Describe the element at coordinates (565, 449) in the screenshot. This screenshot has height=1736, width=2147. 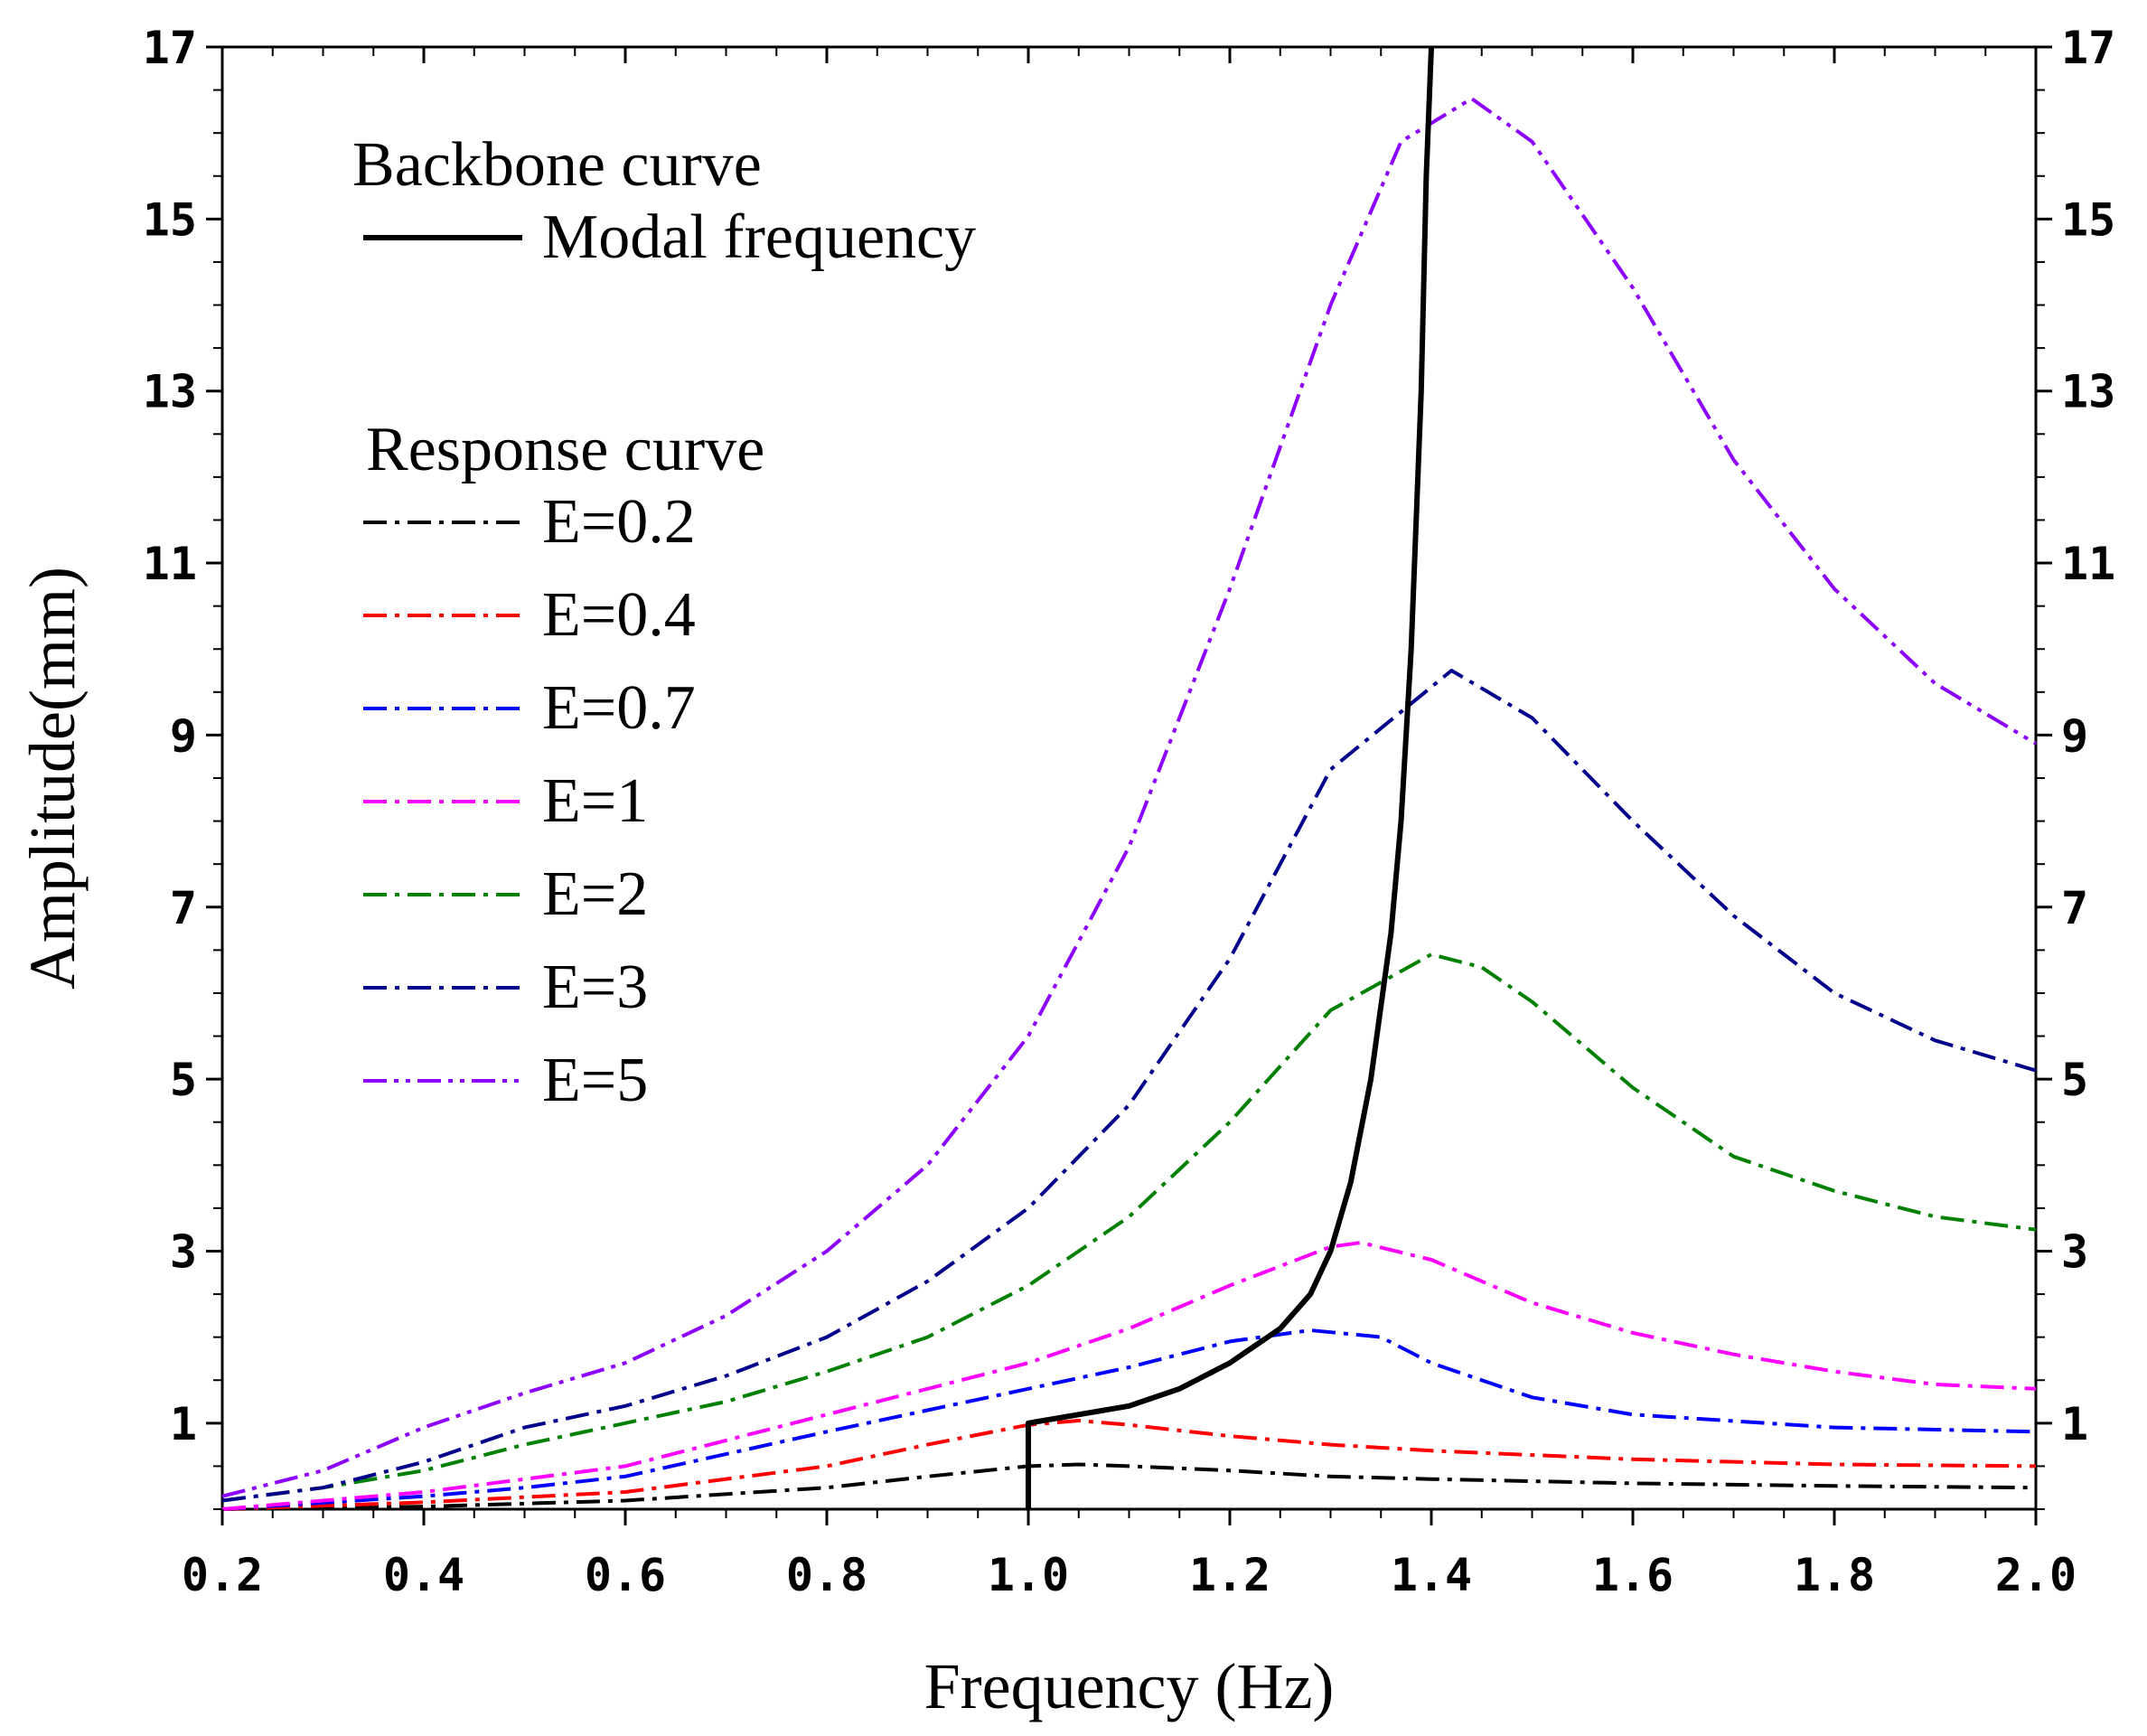
I see `legend-response-heading: Response curve` at that location.